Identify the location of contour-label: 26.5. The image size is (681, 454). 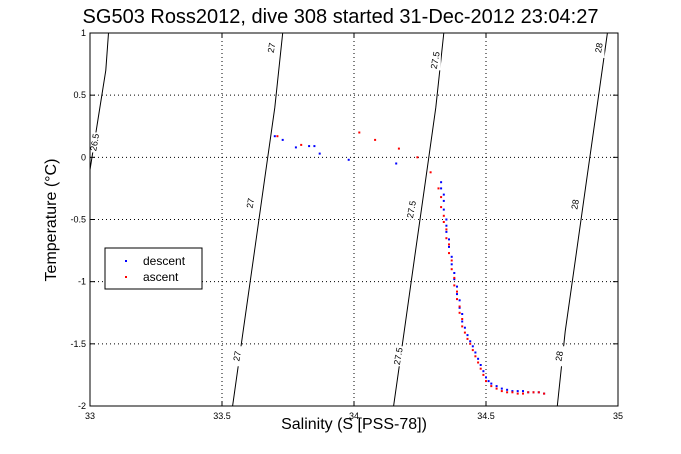
(94, 142).